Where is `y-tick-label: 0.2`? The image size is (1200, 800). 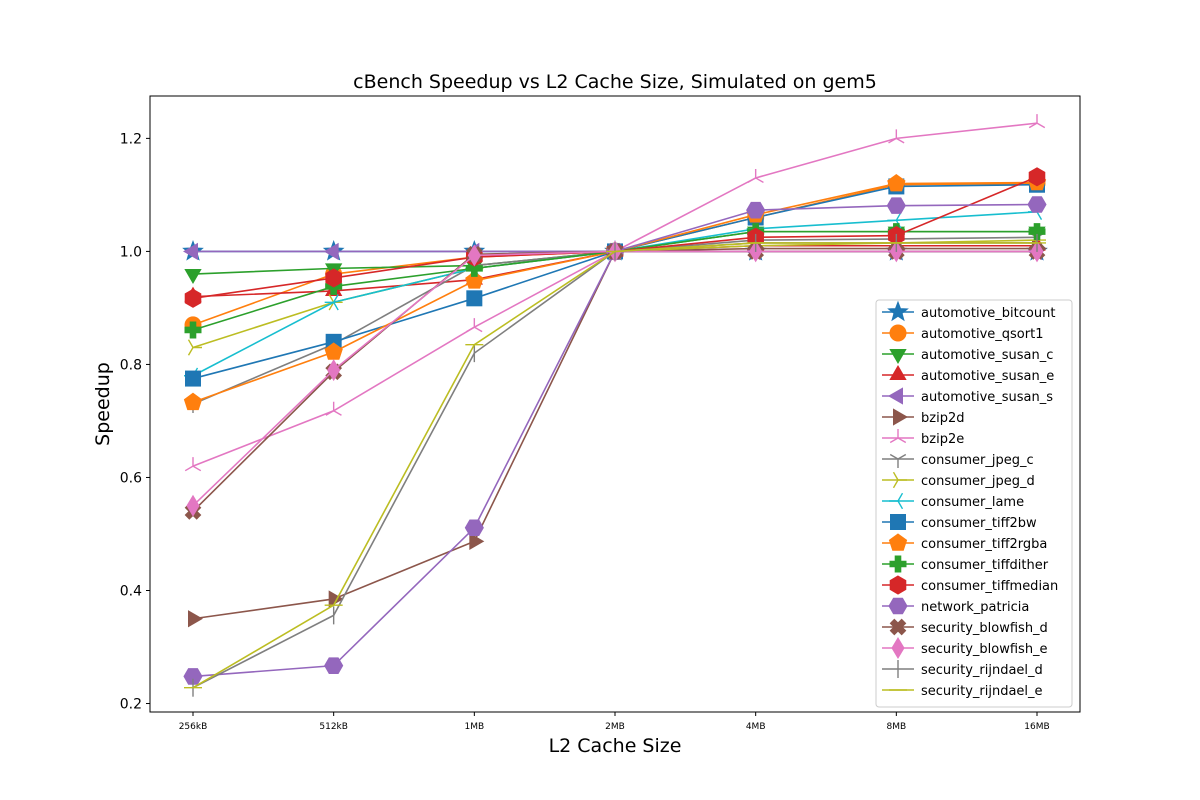
y-tick-label: 0.2 is located at coordinates (131, 705).